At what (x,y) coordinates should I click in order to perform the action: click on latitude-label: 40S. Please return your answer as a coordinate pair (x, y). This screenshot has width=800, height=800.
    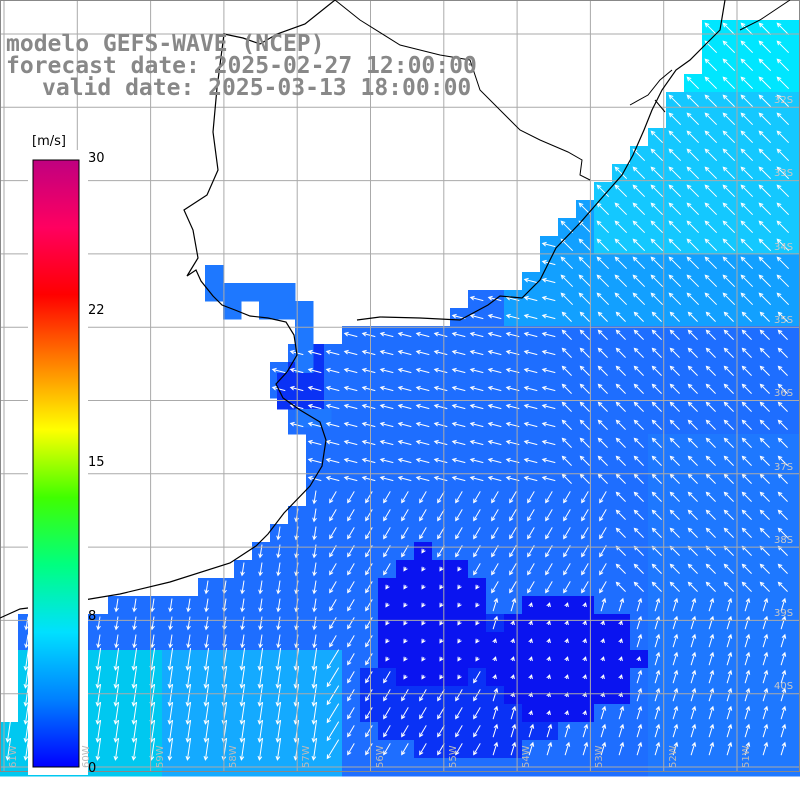
    Looking at the image, I should click on (784, 687).